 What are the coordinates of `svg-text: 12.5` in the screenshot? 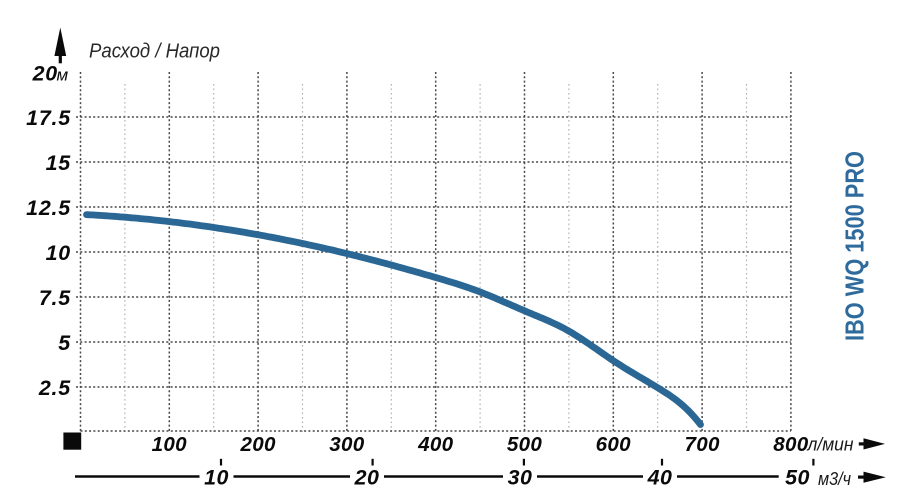 It's located at (48, 208).